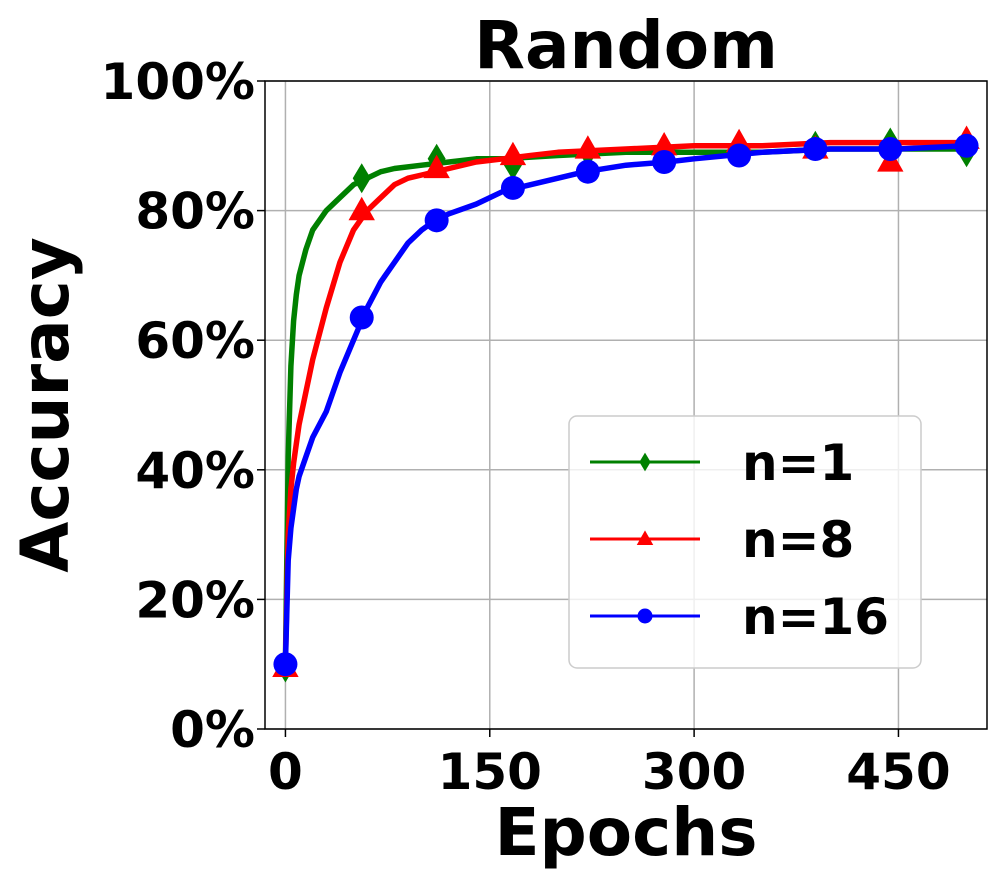  I want to click on legend-item: n=16, so click(739, 617).